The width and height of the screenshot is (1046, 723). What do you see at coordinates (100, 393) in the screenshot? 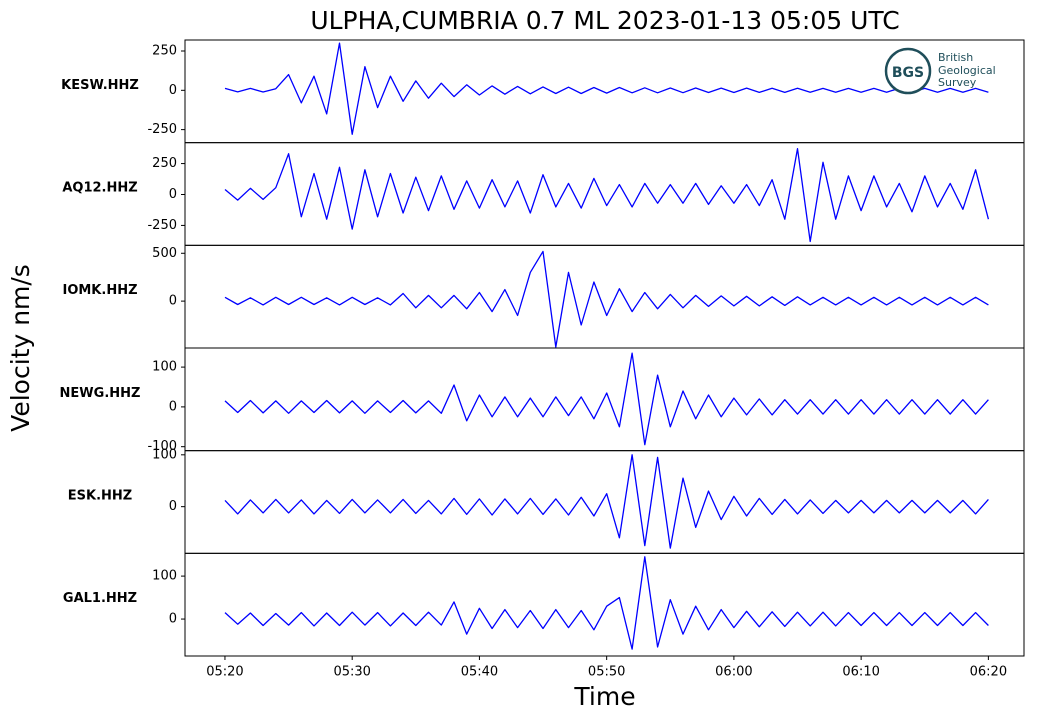
I see `station-label: NEWG.HHZ` at bounding box center [100, 393].